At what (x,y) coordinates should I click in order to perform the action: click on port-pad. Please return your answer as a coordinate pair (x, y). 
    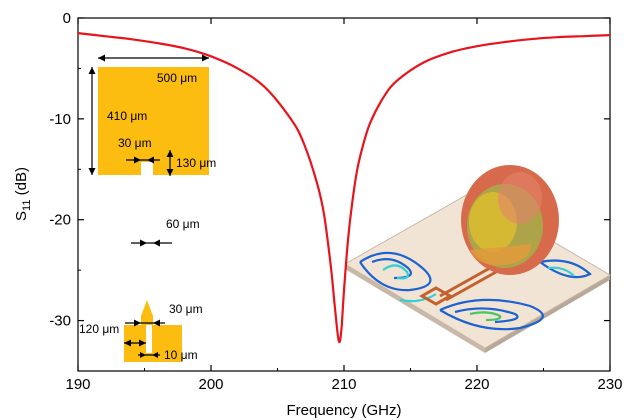
    Looking at the image, I should click on (436, 296).